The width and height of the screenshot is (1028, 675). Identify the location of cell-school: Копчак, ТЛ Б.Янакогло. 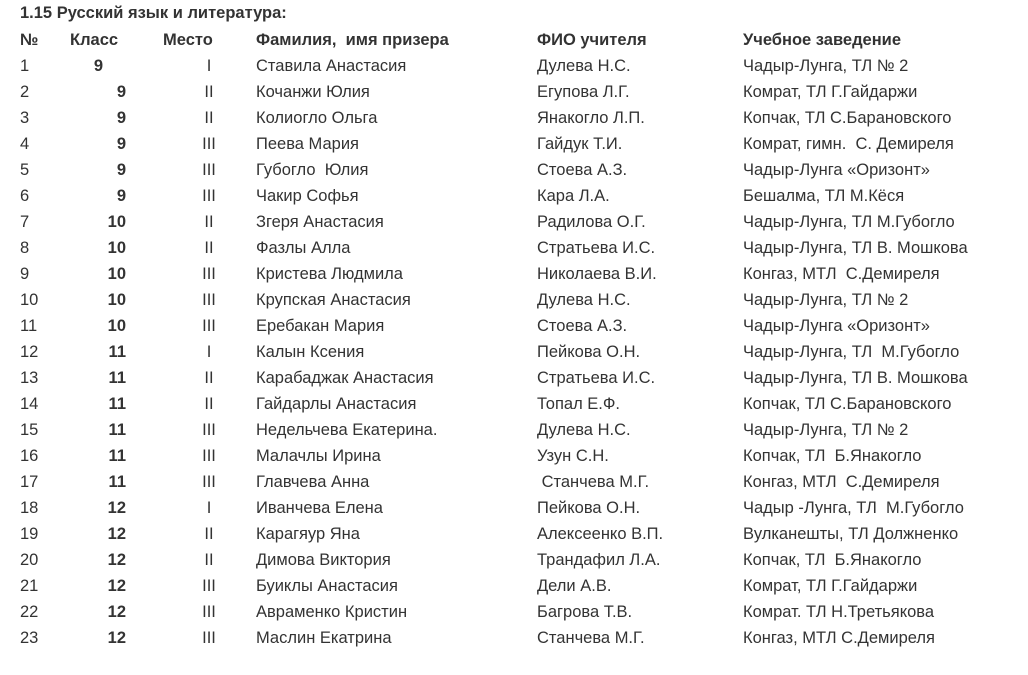
(832, 560).